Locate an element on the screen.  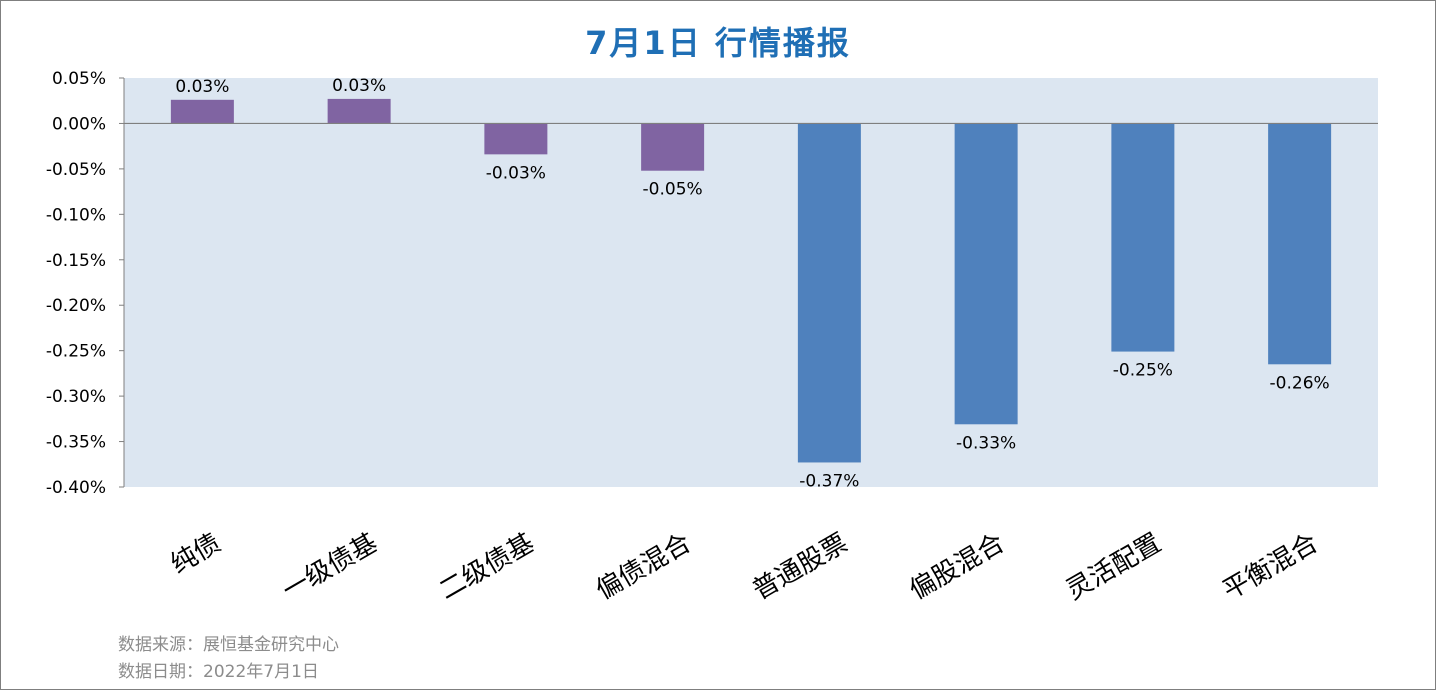
data-source-note: 数据来源：展恒基金研究中心 is located at coordinates (228, 645).